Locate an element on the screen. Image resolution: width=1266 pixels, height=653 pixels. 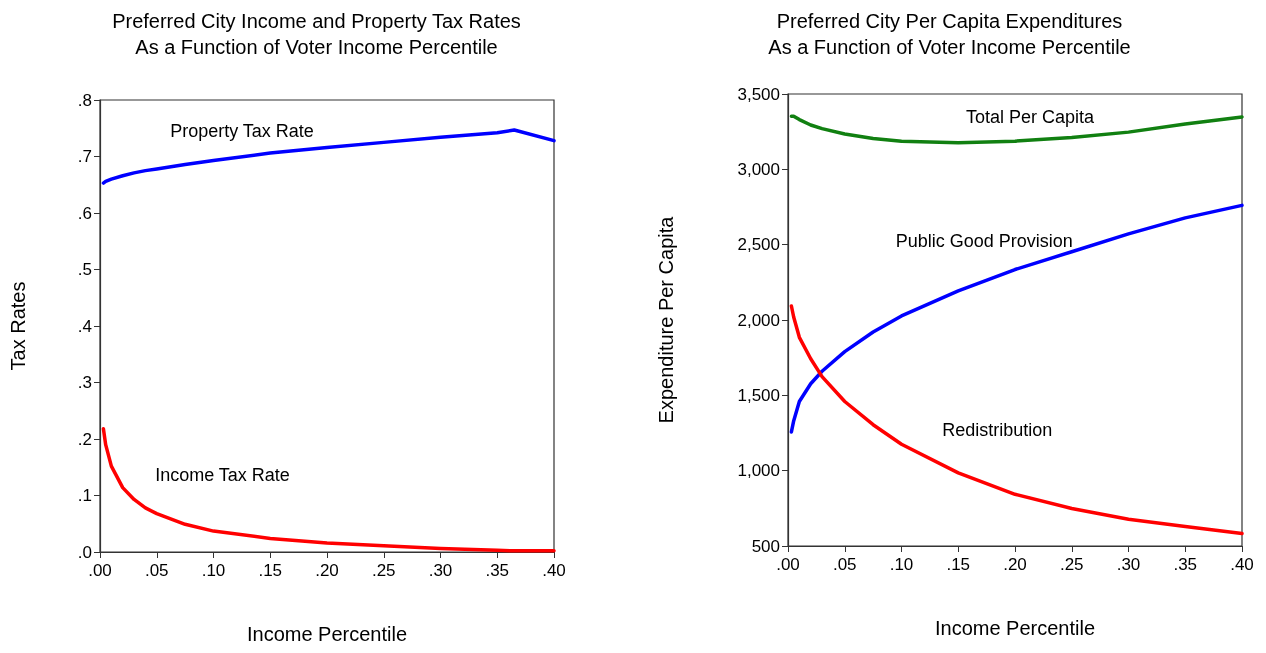
y-tick-label: .1 is located at coordinates (84, 495).